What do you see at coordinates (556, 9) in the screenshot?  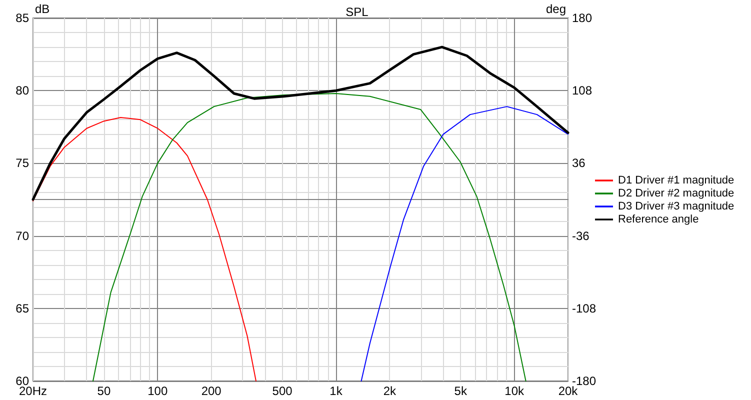 I see `y2-axis-title: deg` at bounding box center [556, 9].